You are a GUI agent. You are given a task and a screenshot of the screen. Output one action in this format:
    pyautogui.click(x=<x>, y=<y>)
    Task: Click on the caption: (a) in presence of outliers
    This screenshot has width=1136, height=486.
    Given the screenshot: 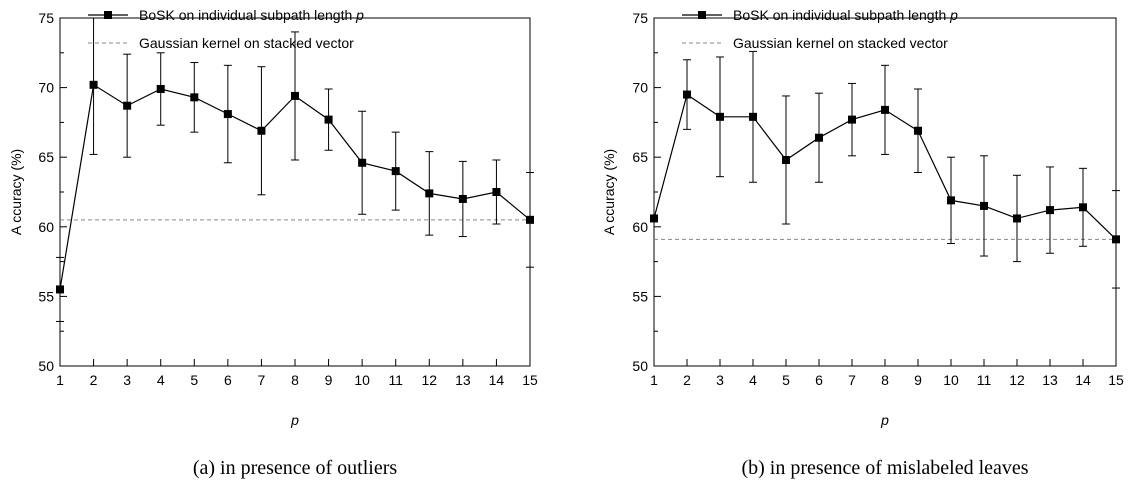 What is the action you would take?
    pyautogui.click(x=295, y=468)
    